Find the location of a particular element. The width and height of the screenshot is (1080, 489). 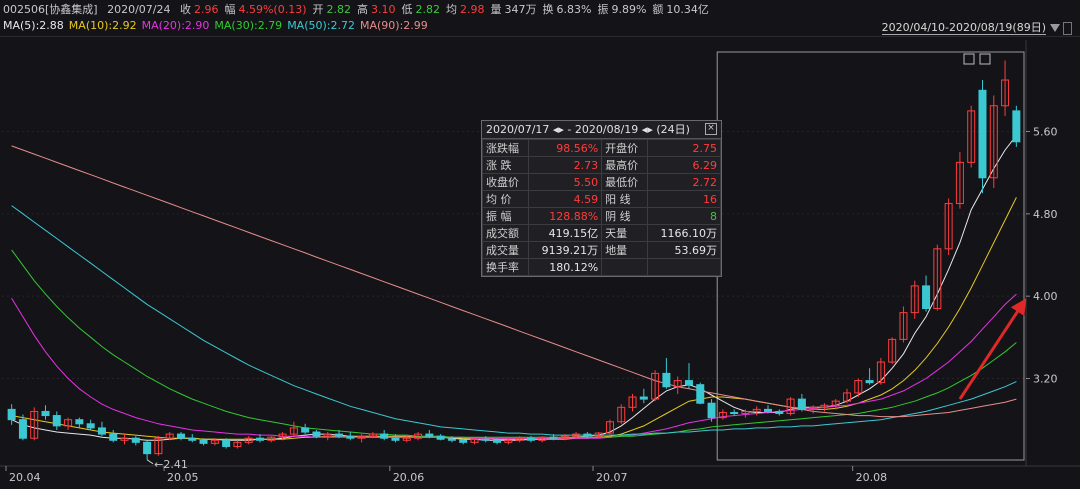

quote-date: 2020/07/24 is located at coordinates (139, 9).